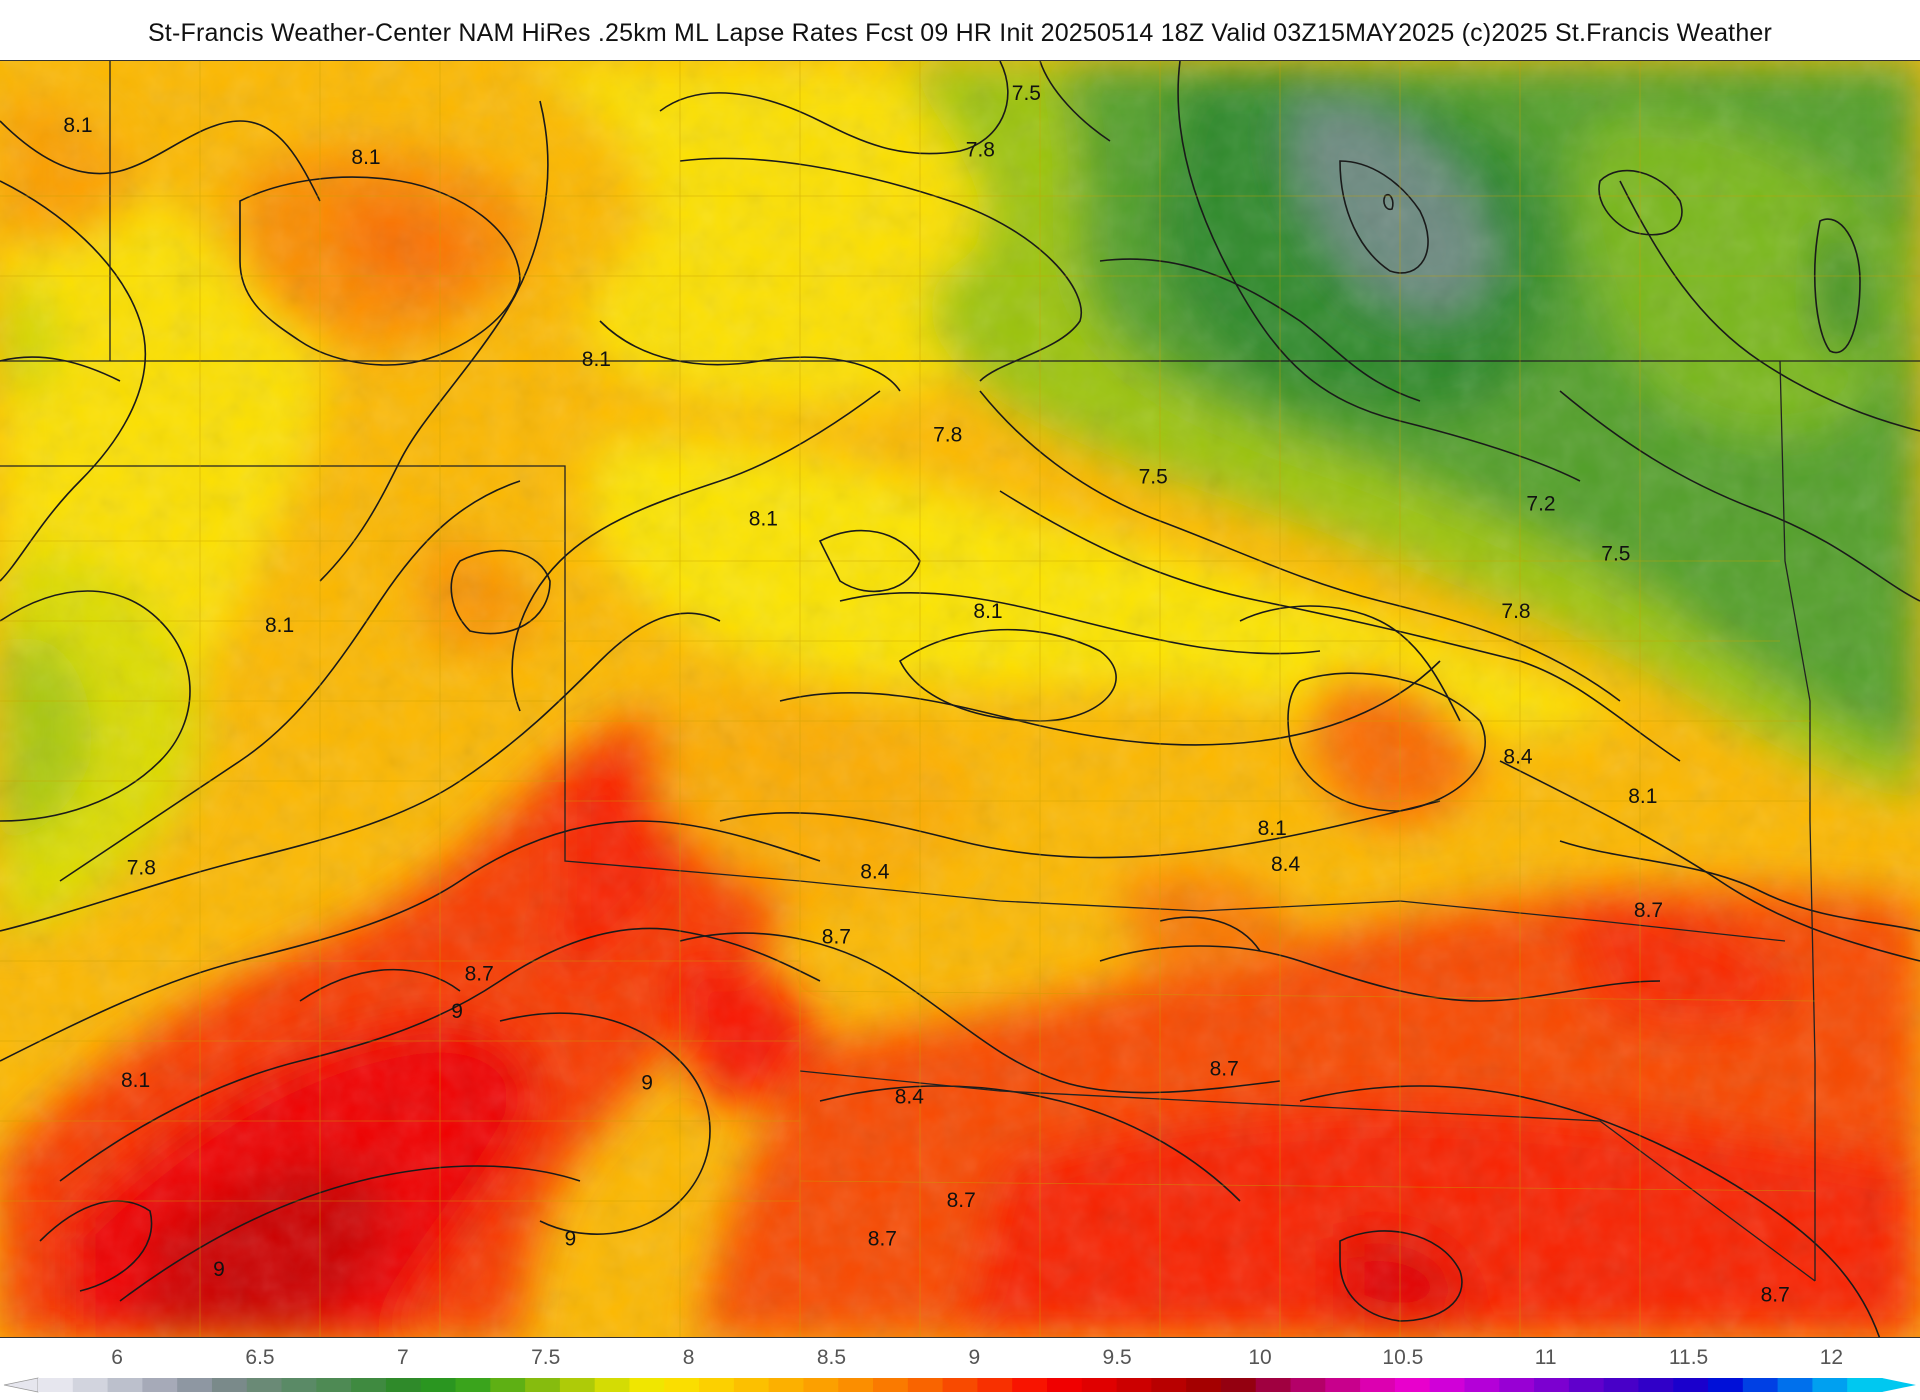 Image resolution: width=1920 pixels, height=1400 pixels. Describe the element at coordinates (260, 1357) in the screenshot. I see `colorbar-tick-label: 6.5` at that location.